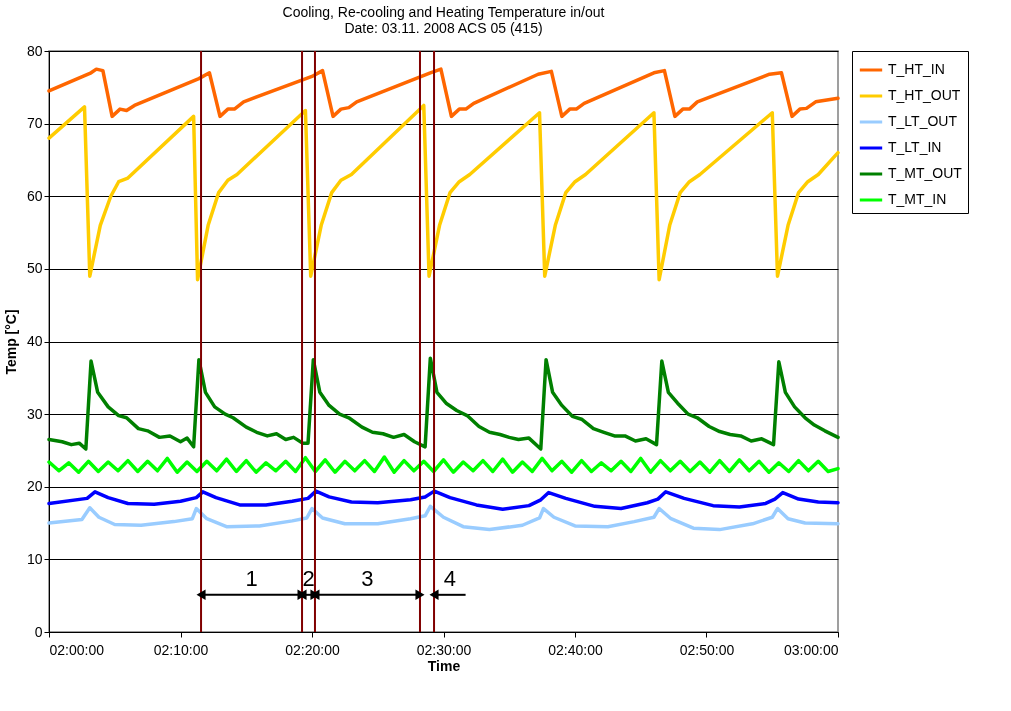 The height and width of the screenshot is (711, 1011). What do you see at coordinates (811, 649) in the screenshot?
I see `x-tick-label: 03:00:00` at bounding box center [811, 649].